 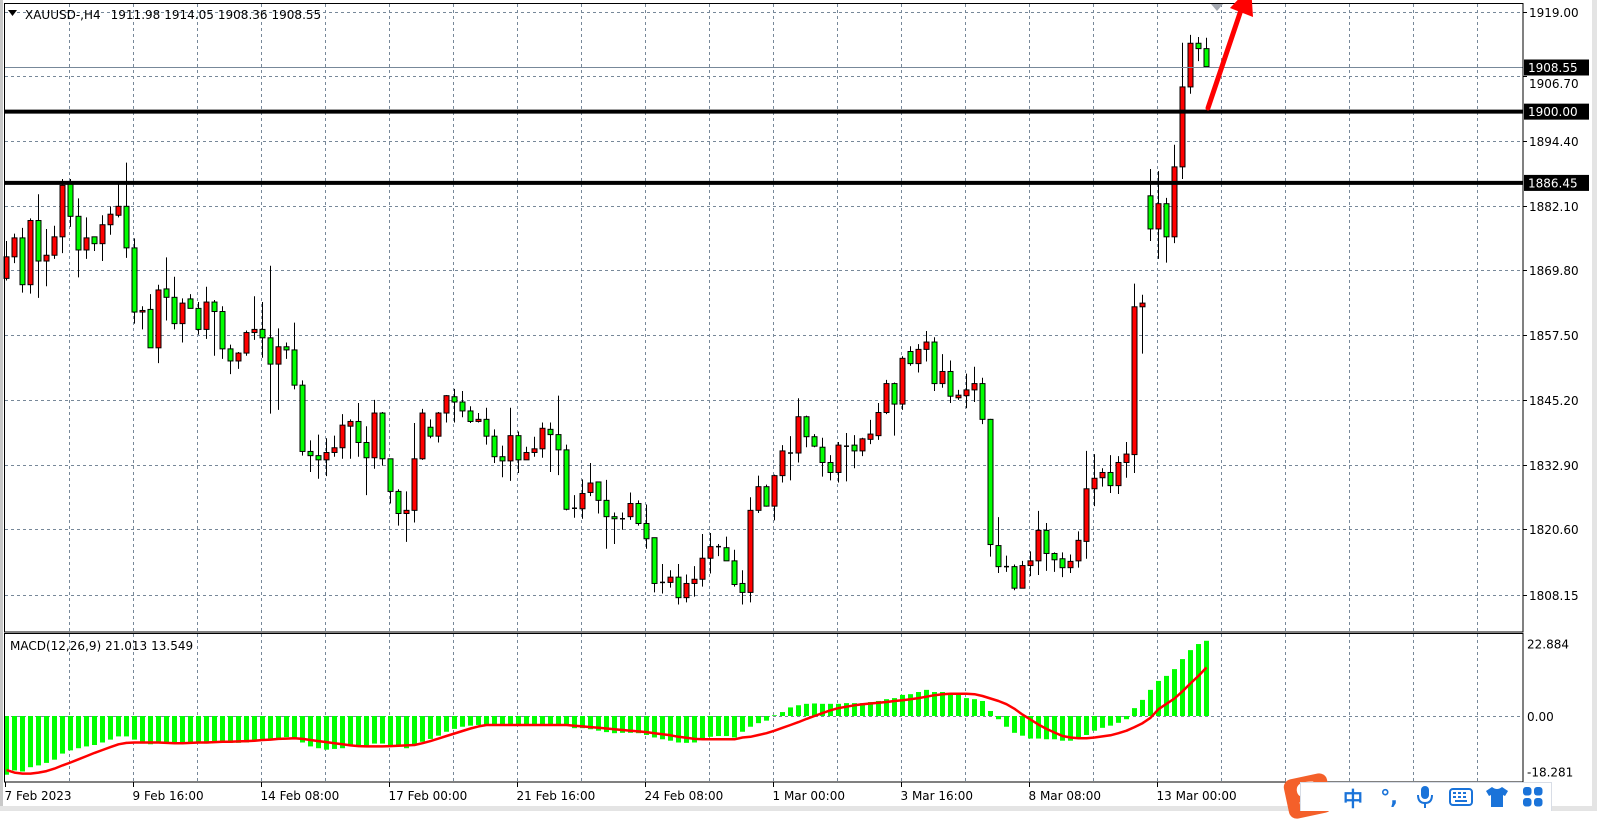 What do you see at coordinates (1425, 797) in the screenshot?
I see `microphone-icon` at bounding box center [1425, 797].